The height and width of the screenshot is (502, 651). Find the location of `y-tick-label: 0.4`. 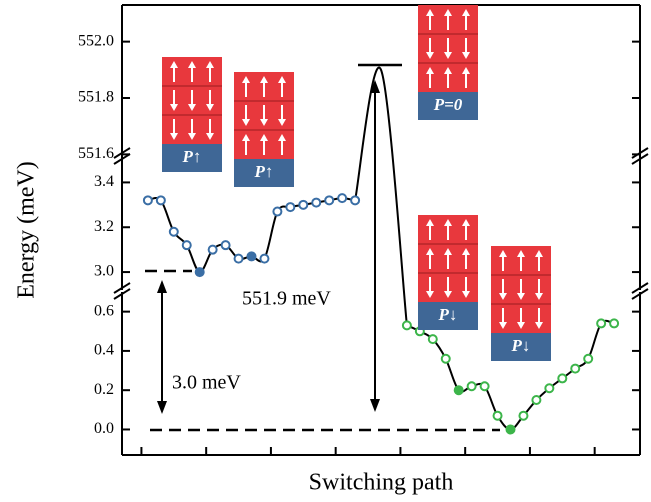

y-tick-label: 0.4 is located at coordinates (104, 350).